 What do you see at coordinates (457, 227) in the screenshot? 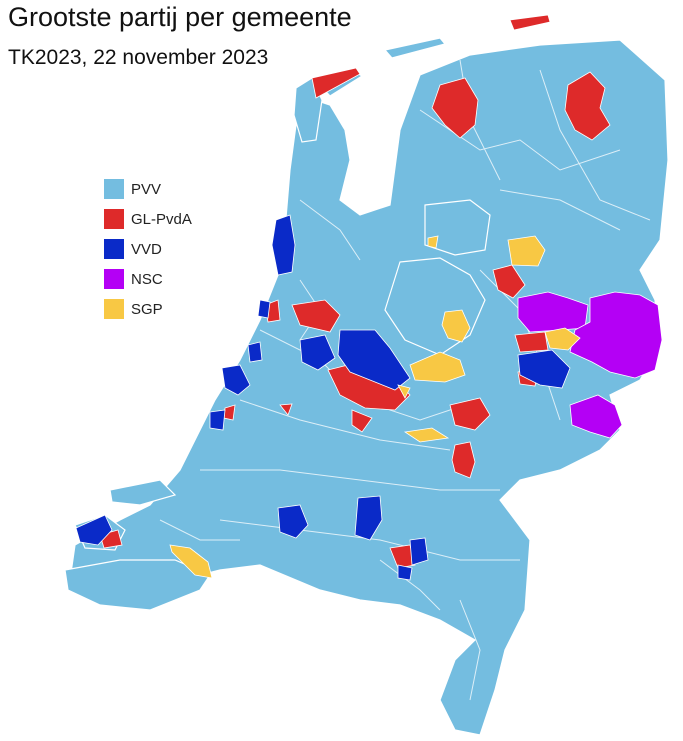
I see `noordoostpolder-region` at bounding box center [457, 227].